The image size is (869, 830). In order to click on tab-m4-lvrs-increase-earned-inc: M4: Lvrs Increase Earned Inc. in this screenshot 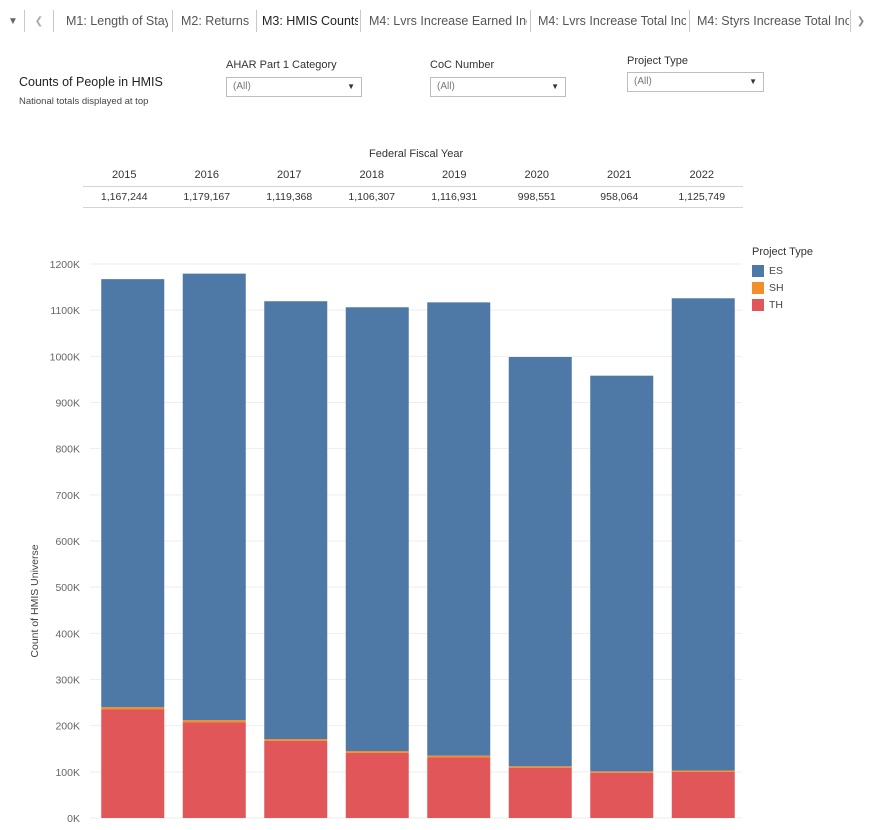, I will do `click(448, 21)`.